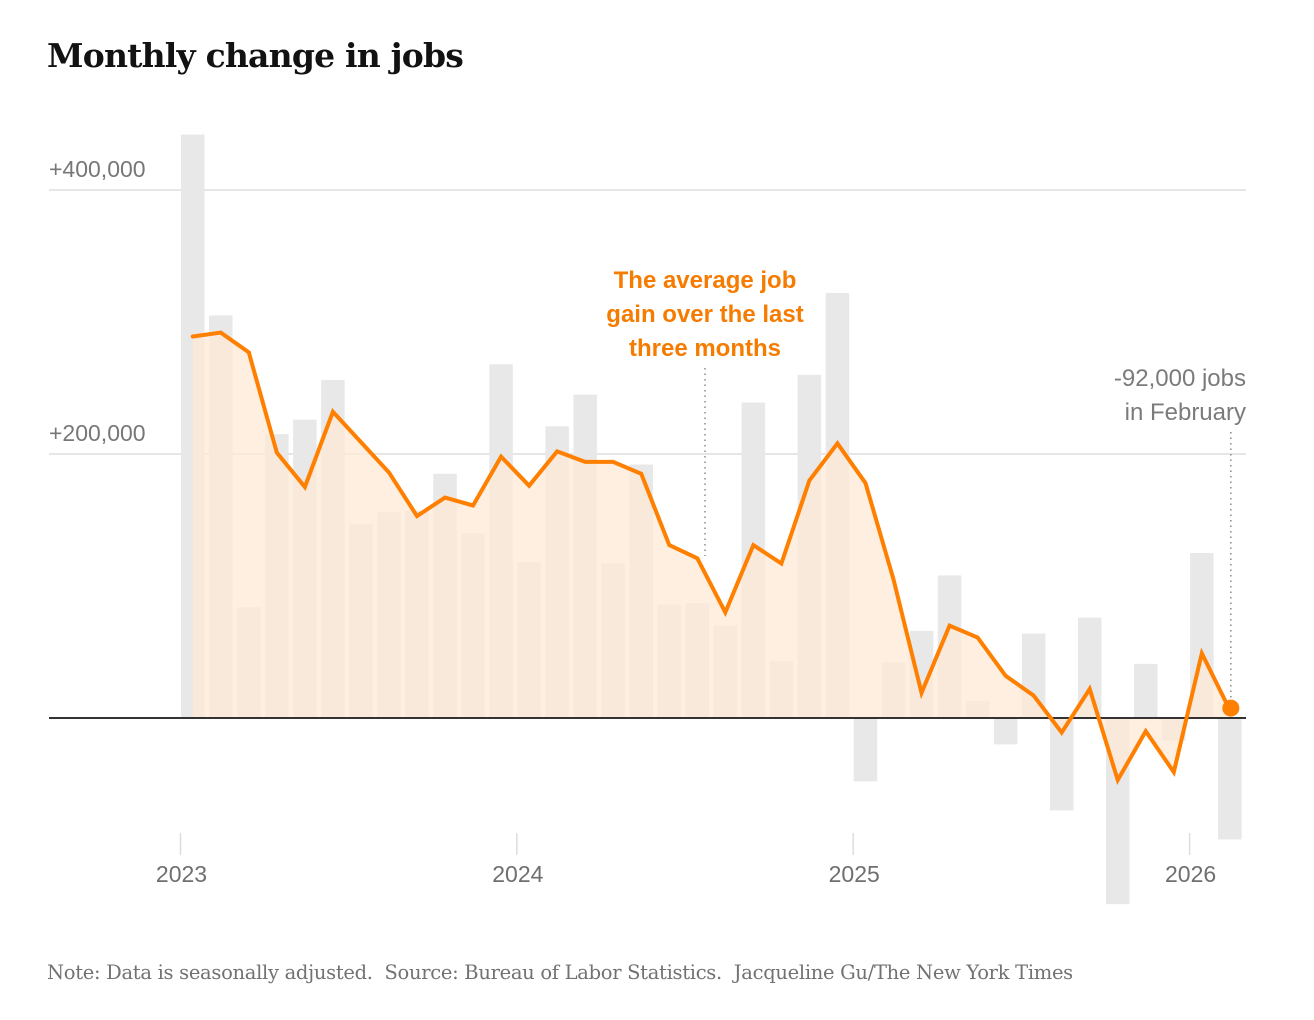  I want to click on x-tick-label: 2024, so click(517, 874).